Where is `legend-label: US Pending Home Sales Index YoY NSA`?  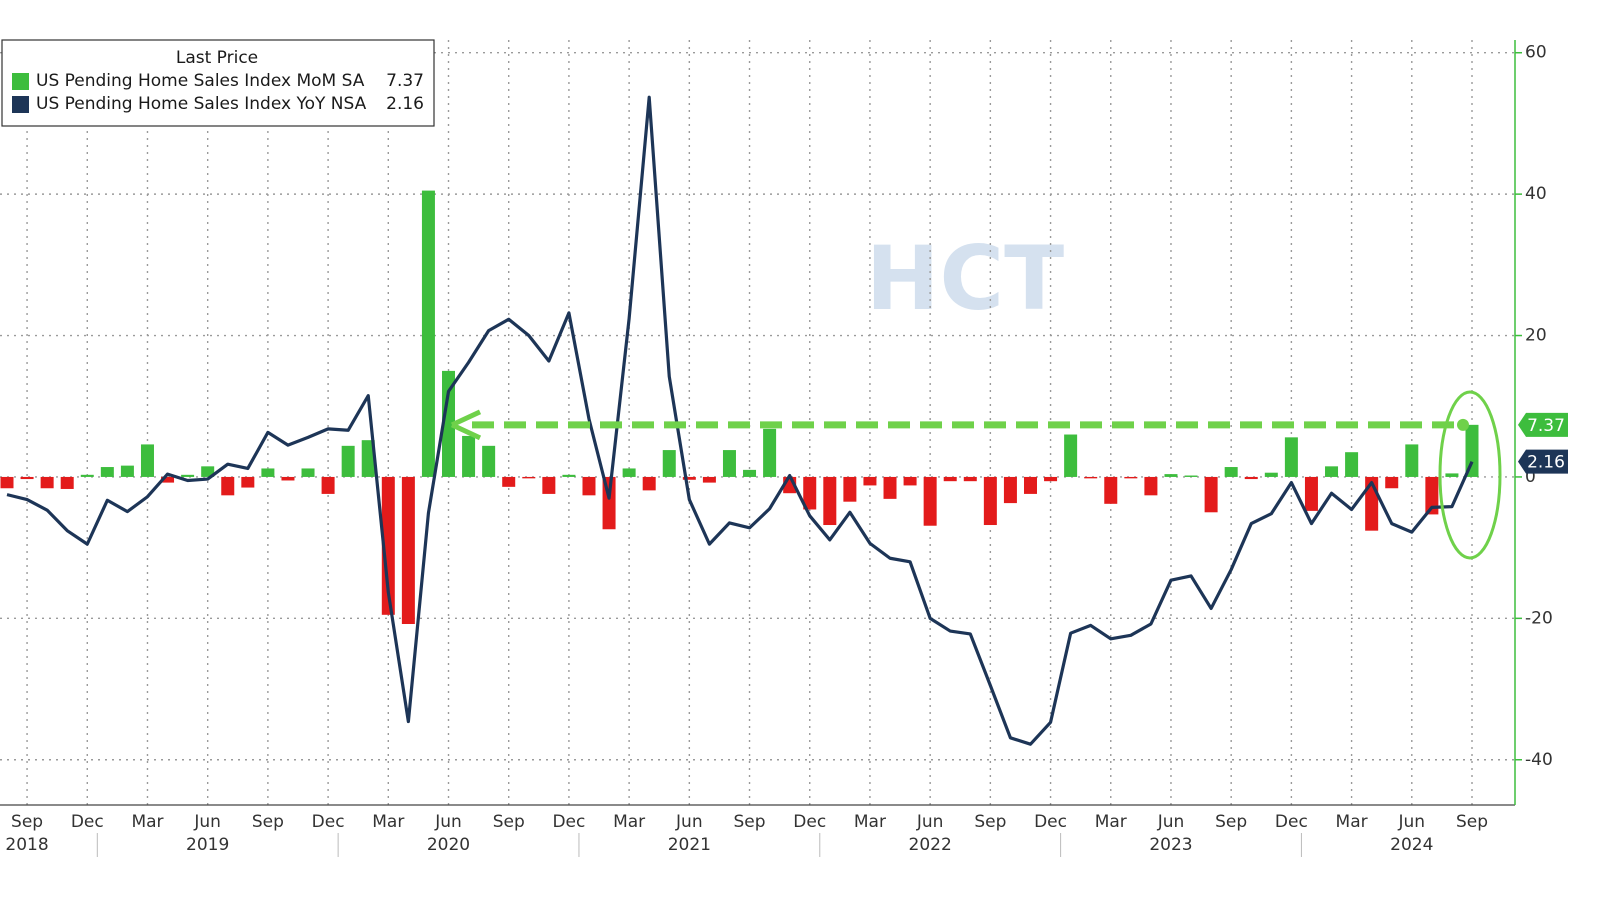 legend-label: US Pending Home Sales Index YoY NSA is located at coordinates (201, 104).